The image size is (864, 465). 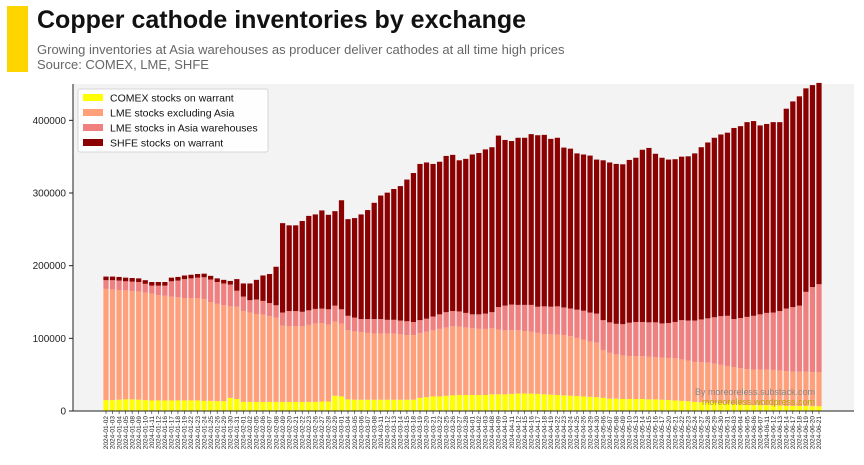 What do you see at coordinates (649, 433) in the screenshot?
I see `x-tick-label: 2024-05-15` at bounding box center [649, 433].